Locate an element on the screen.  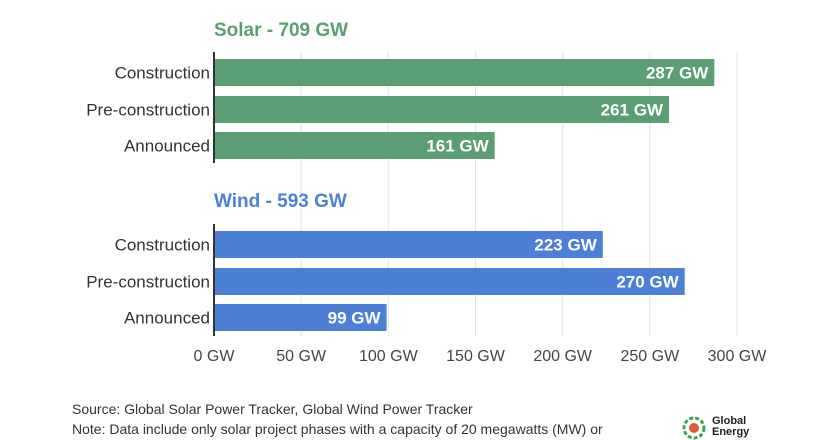
x-tick-label: 0 GW is located at coordinates (215, 356).